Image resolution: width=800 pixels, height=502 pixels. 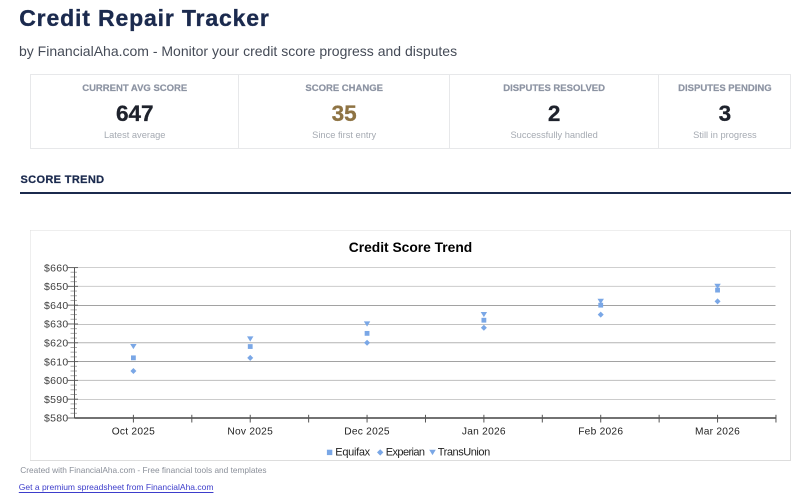 What do you see at coordinates (56, 306) in the screenshot?
I see `svg-text: $640` at bounding box center [56, 306].